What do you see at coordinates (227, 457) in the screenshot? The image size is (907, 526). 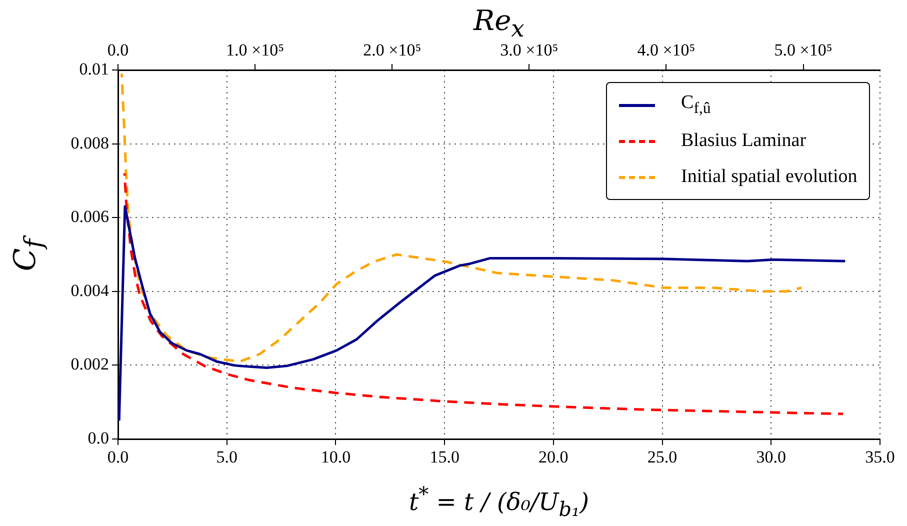 I see `x-tick-label: 5.0` at bounding box center [227, 457].